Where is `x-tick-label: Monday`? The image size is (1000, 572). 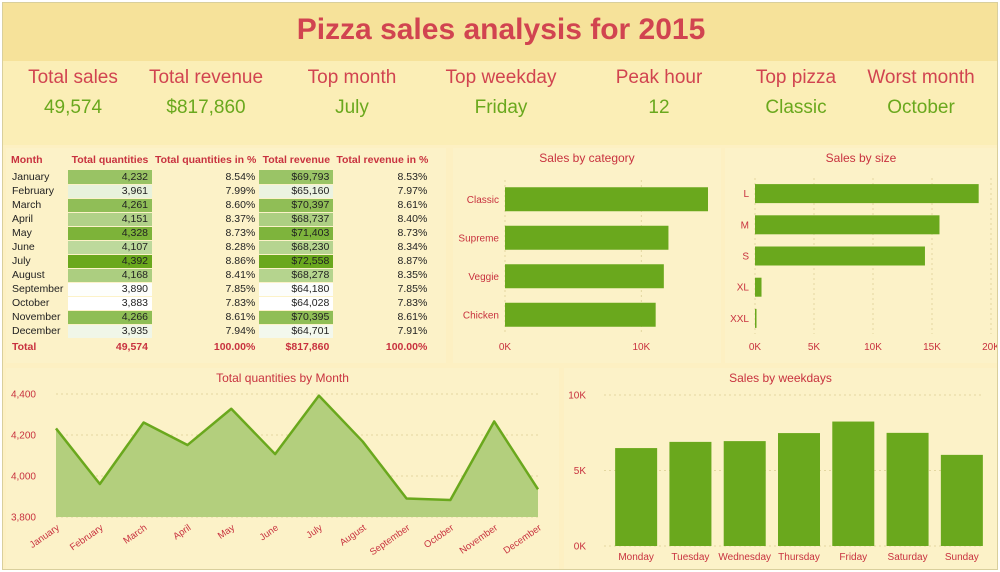
x-tick-label: Monday is located at coordinates (636, 557).